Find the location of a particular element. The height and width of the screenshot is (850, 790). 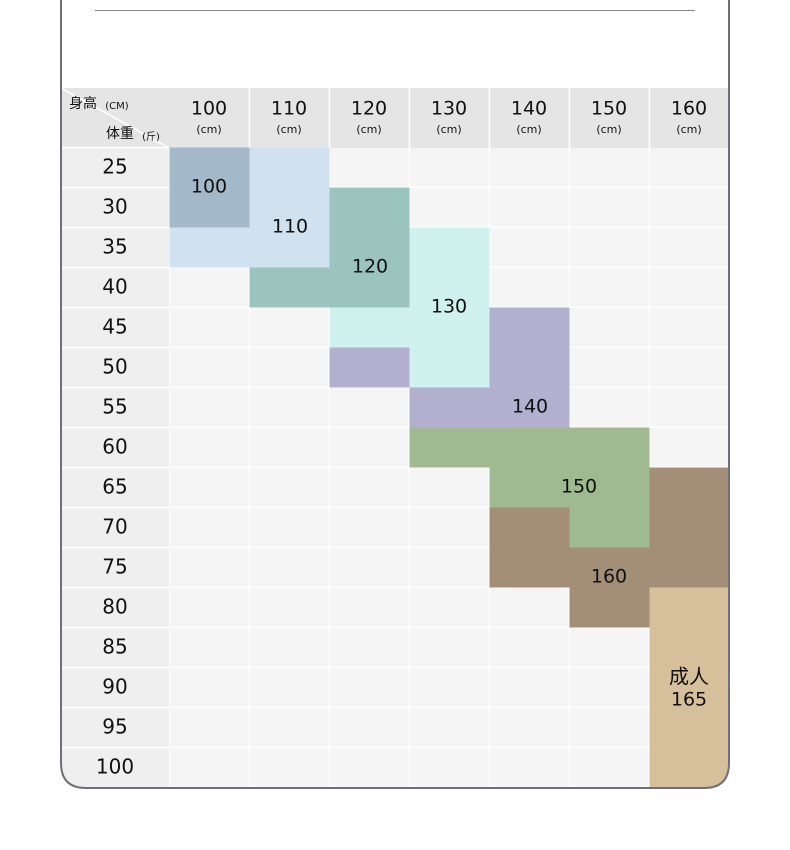

size-label: 150 is located at coordinates (579, 487).